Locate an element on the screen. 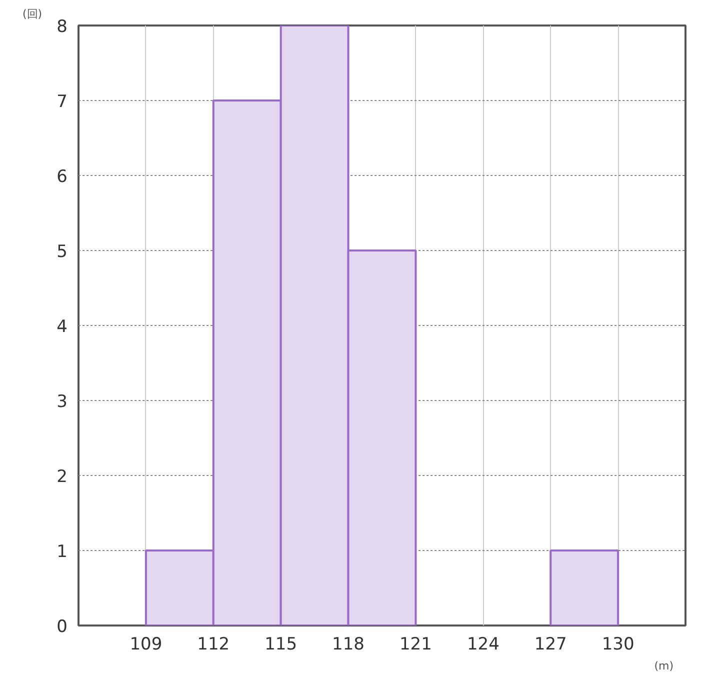 The width and height of the screenshot is (721, 677). x-tick-label: 121 is located at coordinates (416, 644).